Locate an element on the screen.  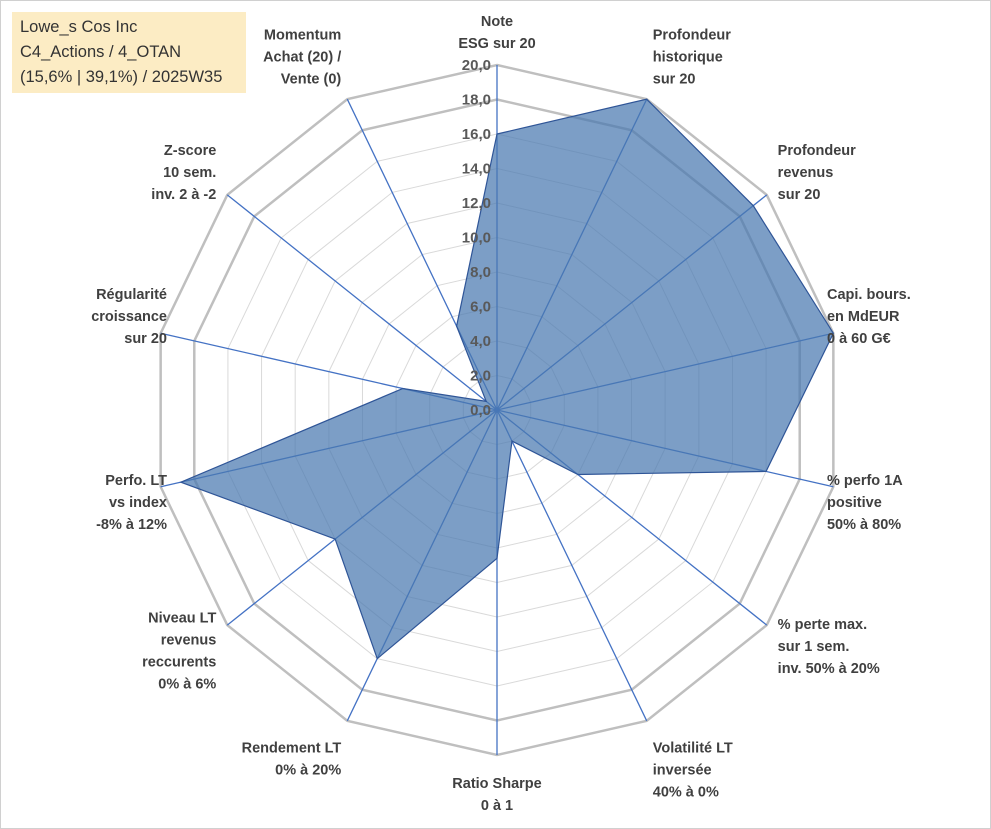
axis-label: inv. 50% à 20% is located at coordinates (829, 669).